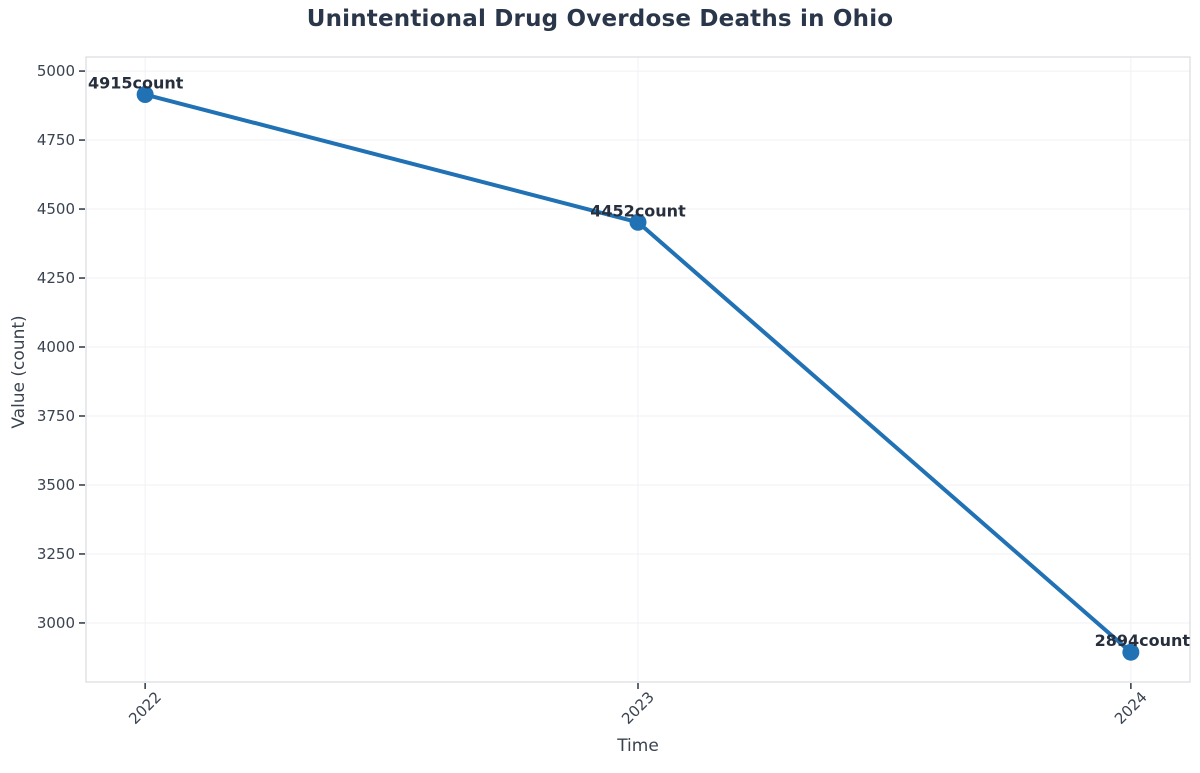  What do you see at coordinates (19, 372) in the screenshot?
I see `y-axis-label: Value (count)` at bounding box center [19, 372].